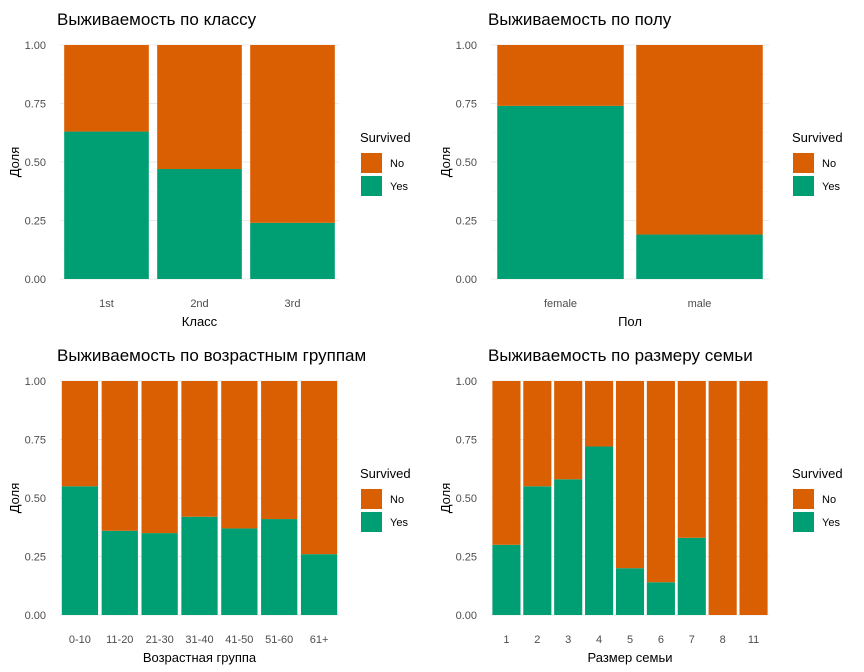 The image size is (864, 672). What do you see at coordinates (560, 192) in the screenshot?
I see `bar-yes-female` at bounding box center [560, 192].